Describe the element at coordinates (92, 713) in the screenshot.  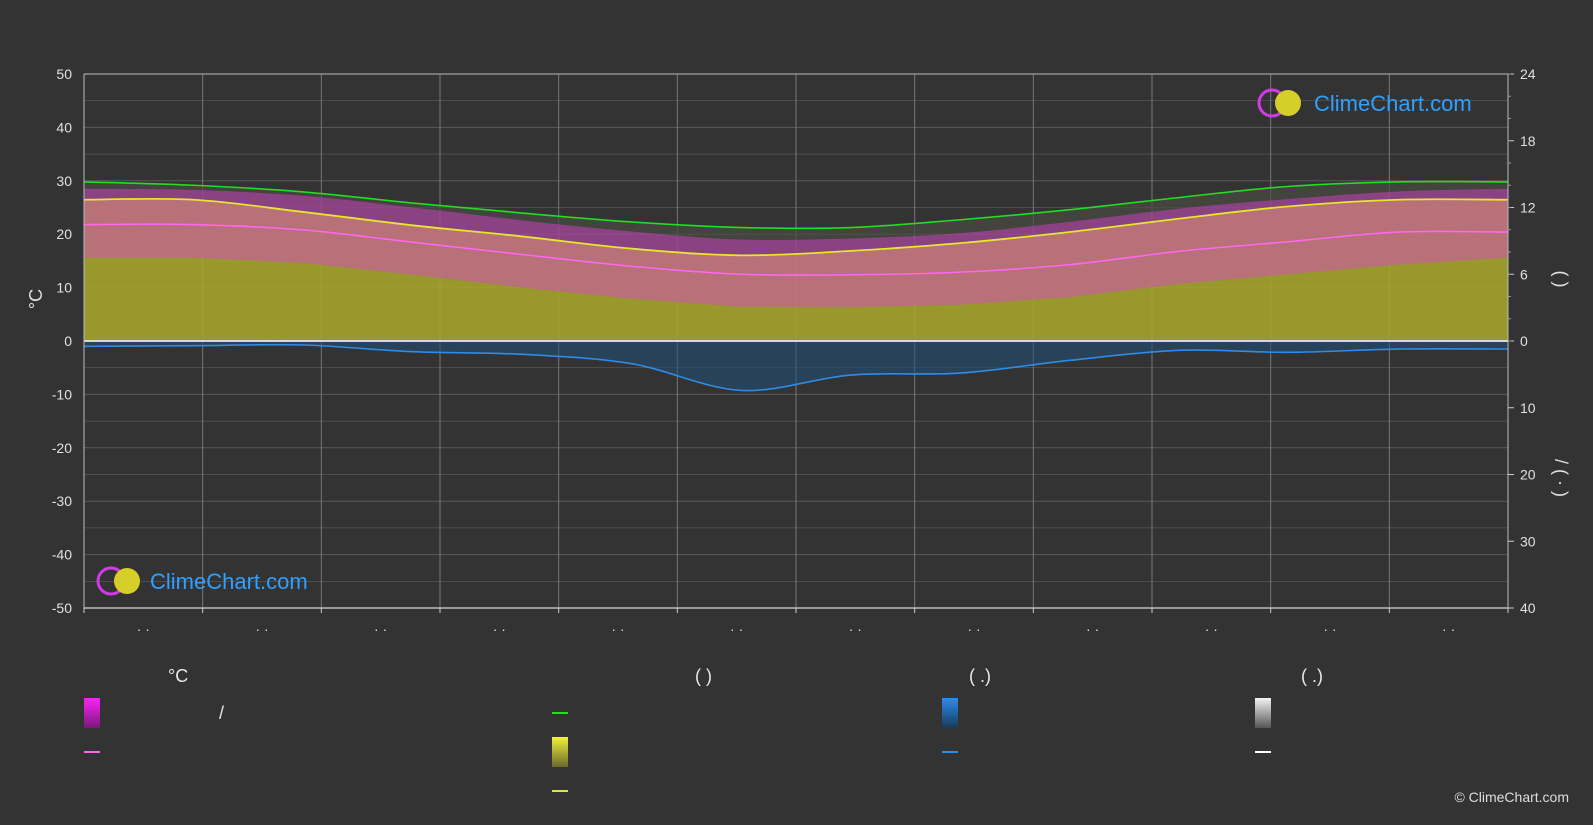
I see `legend-swatch-band-magenta` at that location.